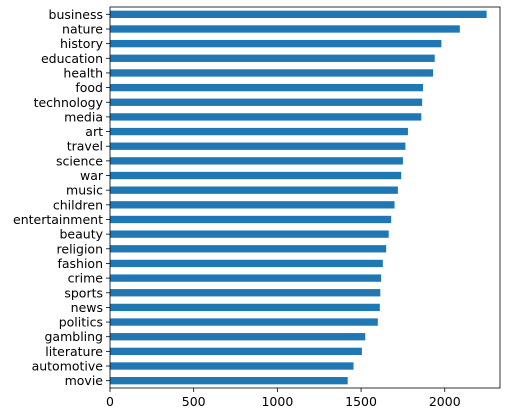 The image size is (506, 414). I want to click on bar-beauty, so click(249, 234).